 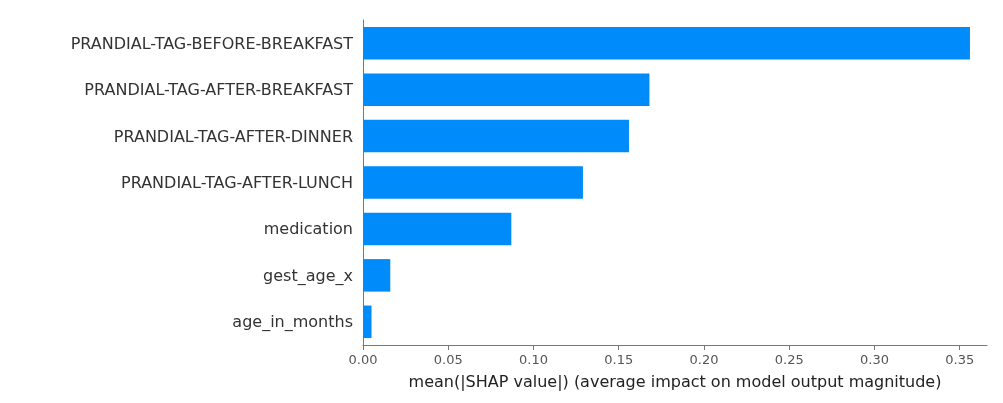 What do you see at coordinates (789, 359) in the screenshot?
I see `x-tick-label: 0.25` at bounding box center [789, 359].